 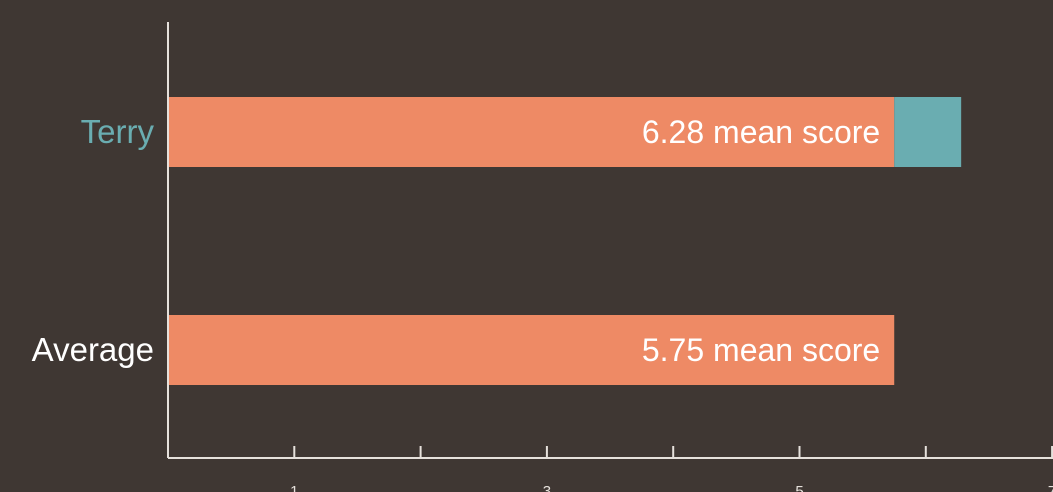 I want to click on bar-average, so click(x=532, y=350).